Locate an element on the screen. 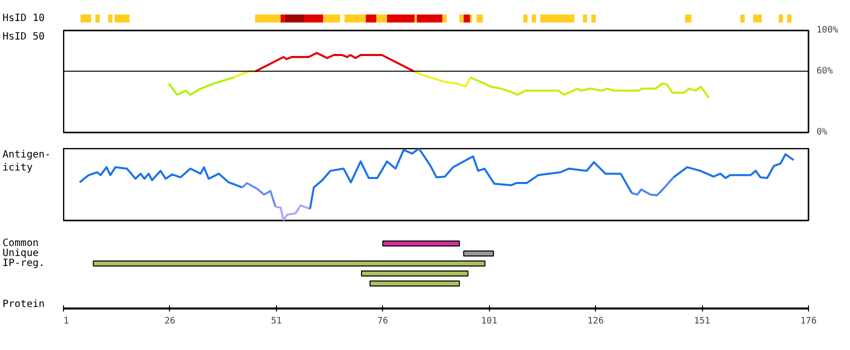 The image size is (850, 350). x-tick-label: 1 is located at coordinates (66, 321).